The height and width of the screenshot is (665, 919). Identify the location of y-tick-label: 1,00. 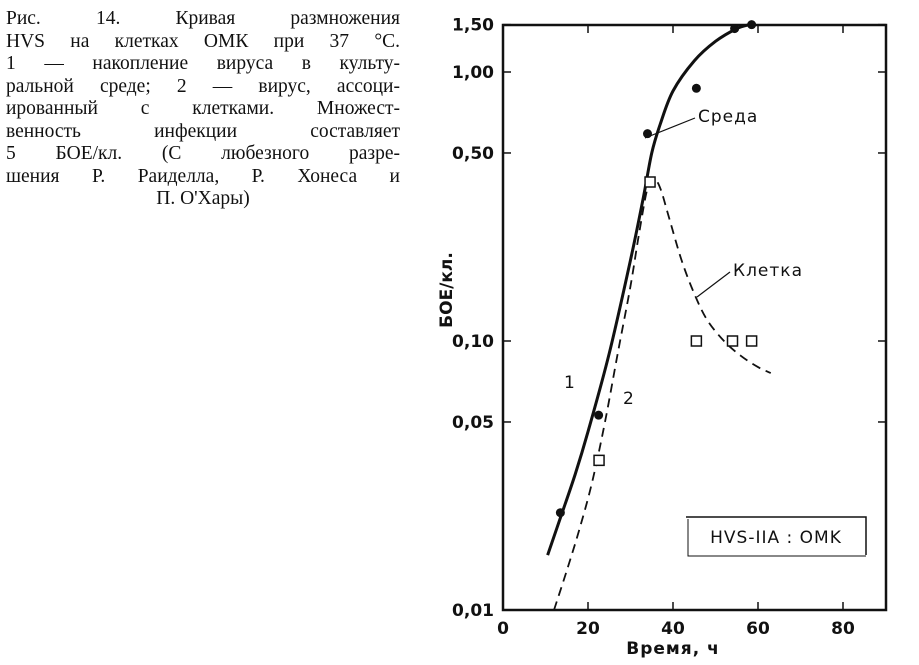
(473, 73).